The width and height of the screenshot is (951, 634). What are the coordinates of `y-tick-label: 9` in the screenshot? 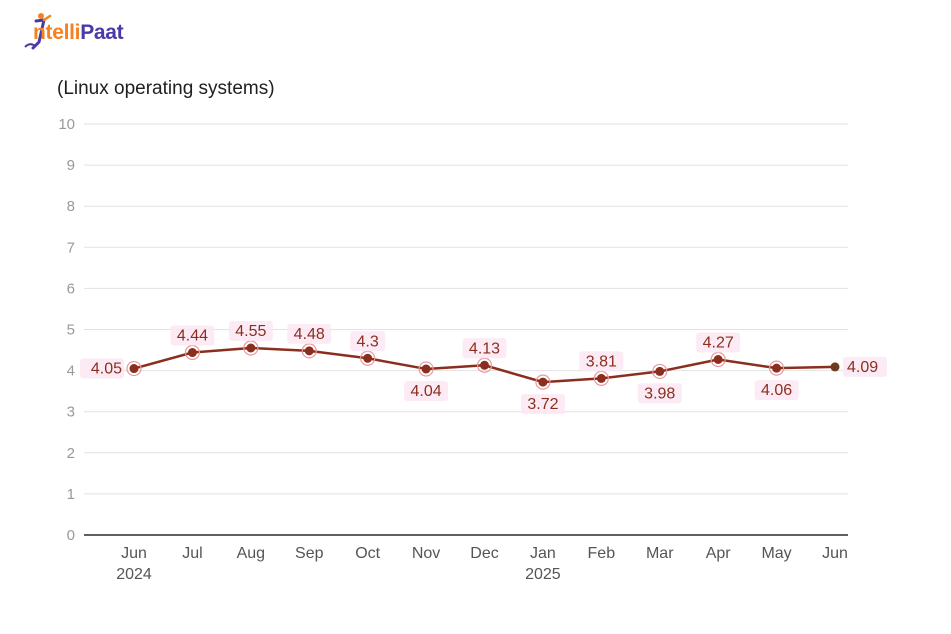 It's located at (71, 165).